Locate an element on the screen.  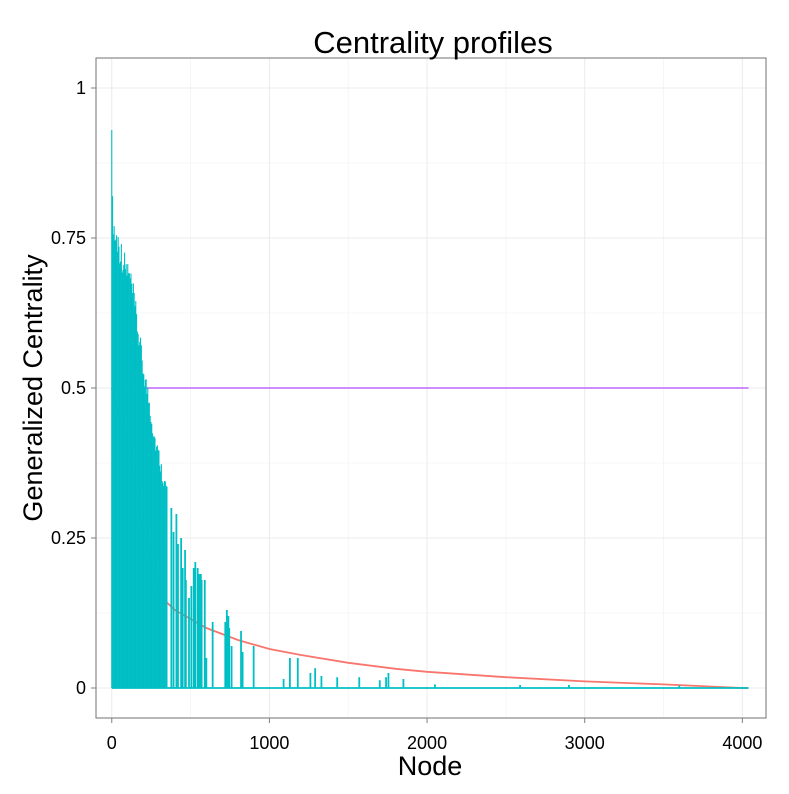
chart-title: Centrality profiles is located at coordinates (432, 42).